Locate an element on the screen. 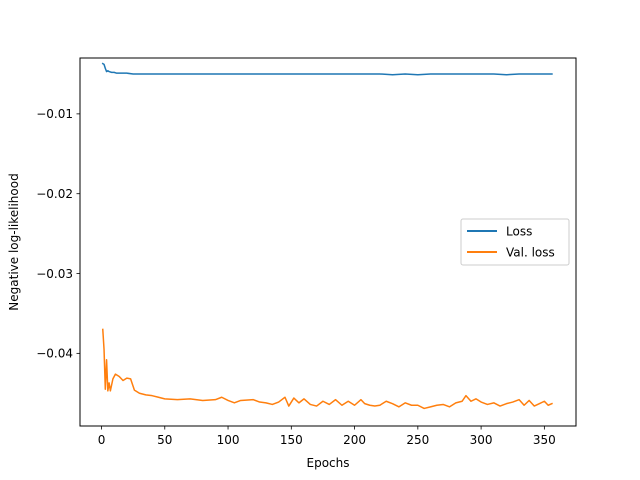  series-line-loss is located at coordinates (327, 69).